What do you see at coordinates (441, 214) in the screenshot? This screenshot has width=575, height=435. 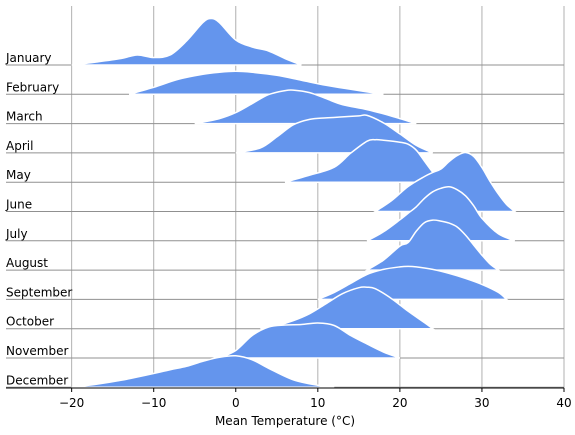 I see `ridge-july` at bounding box center [441, 214].